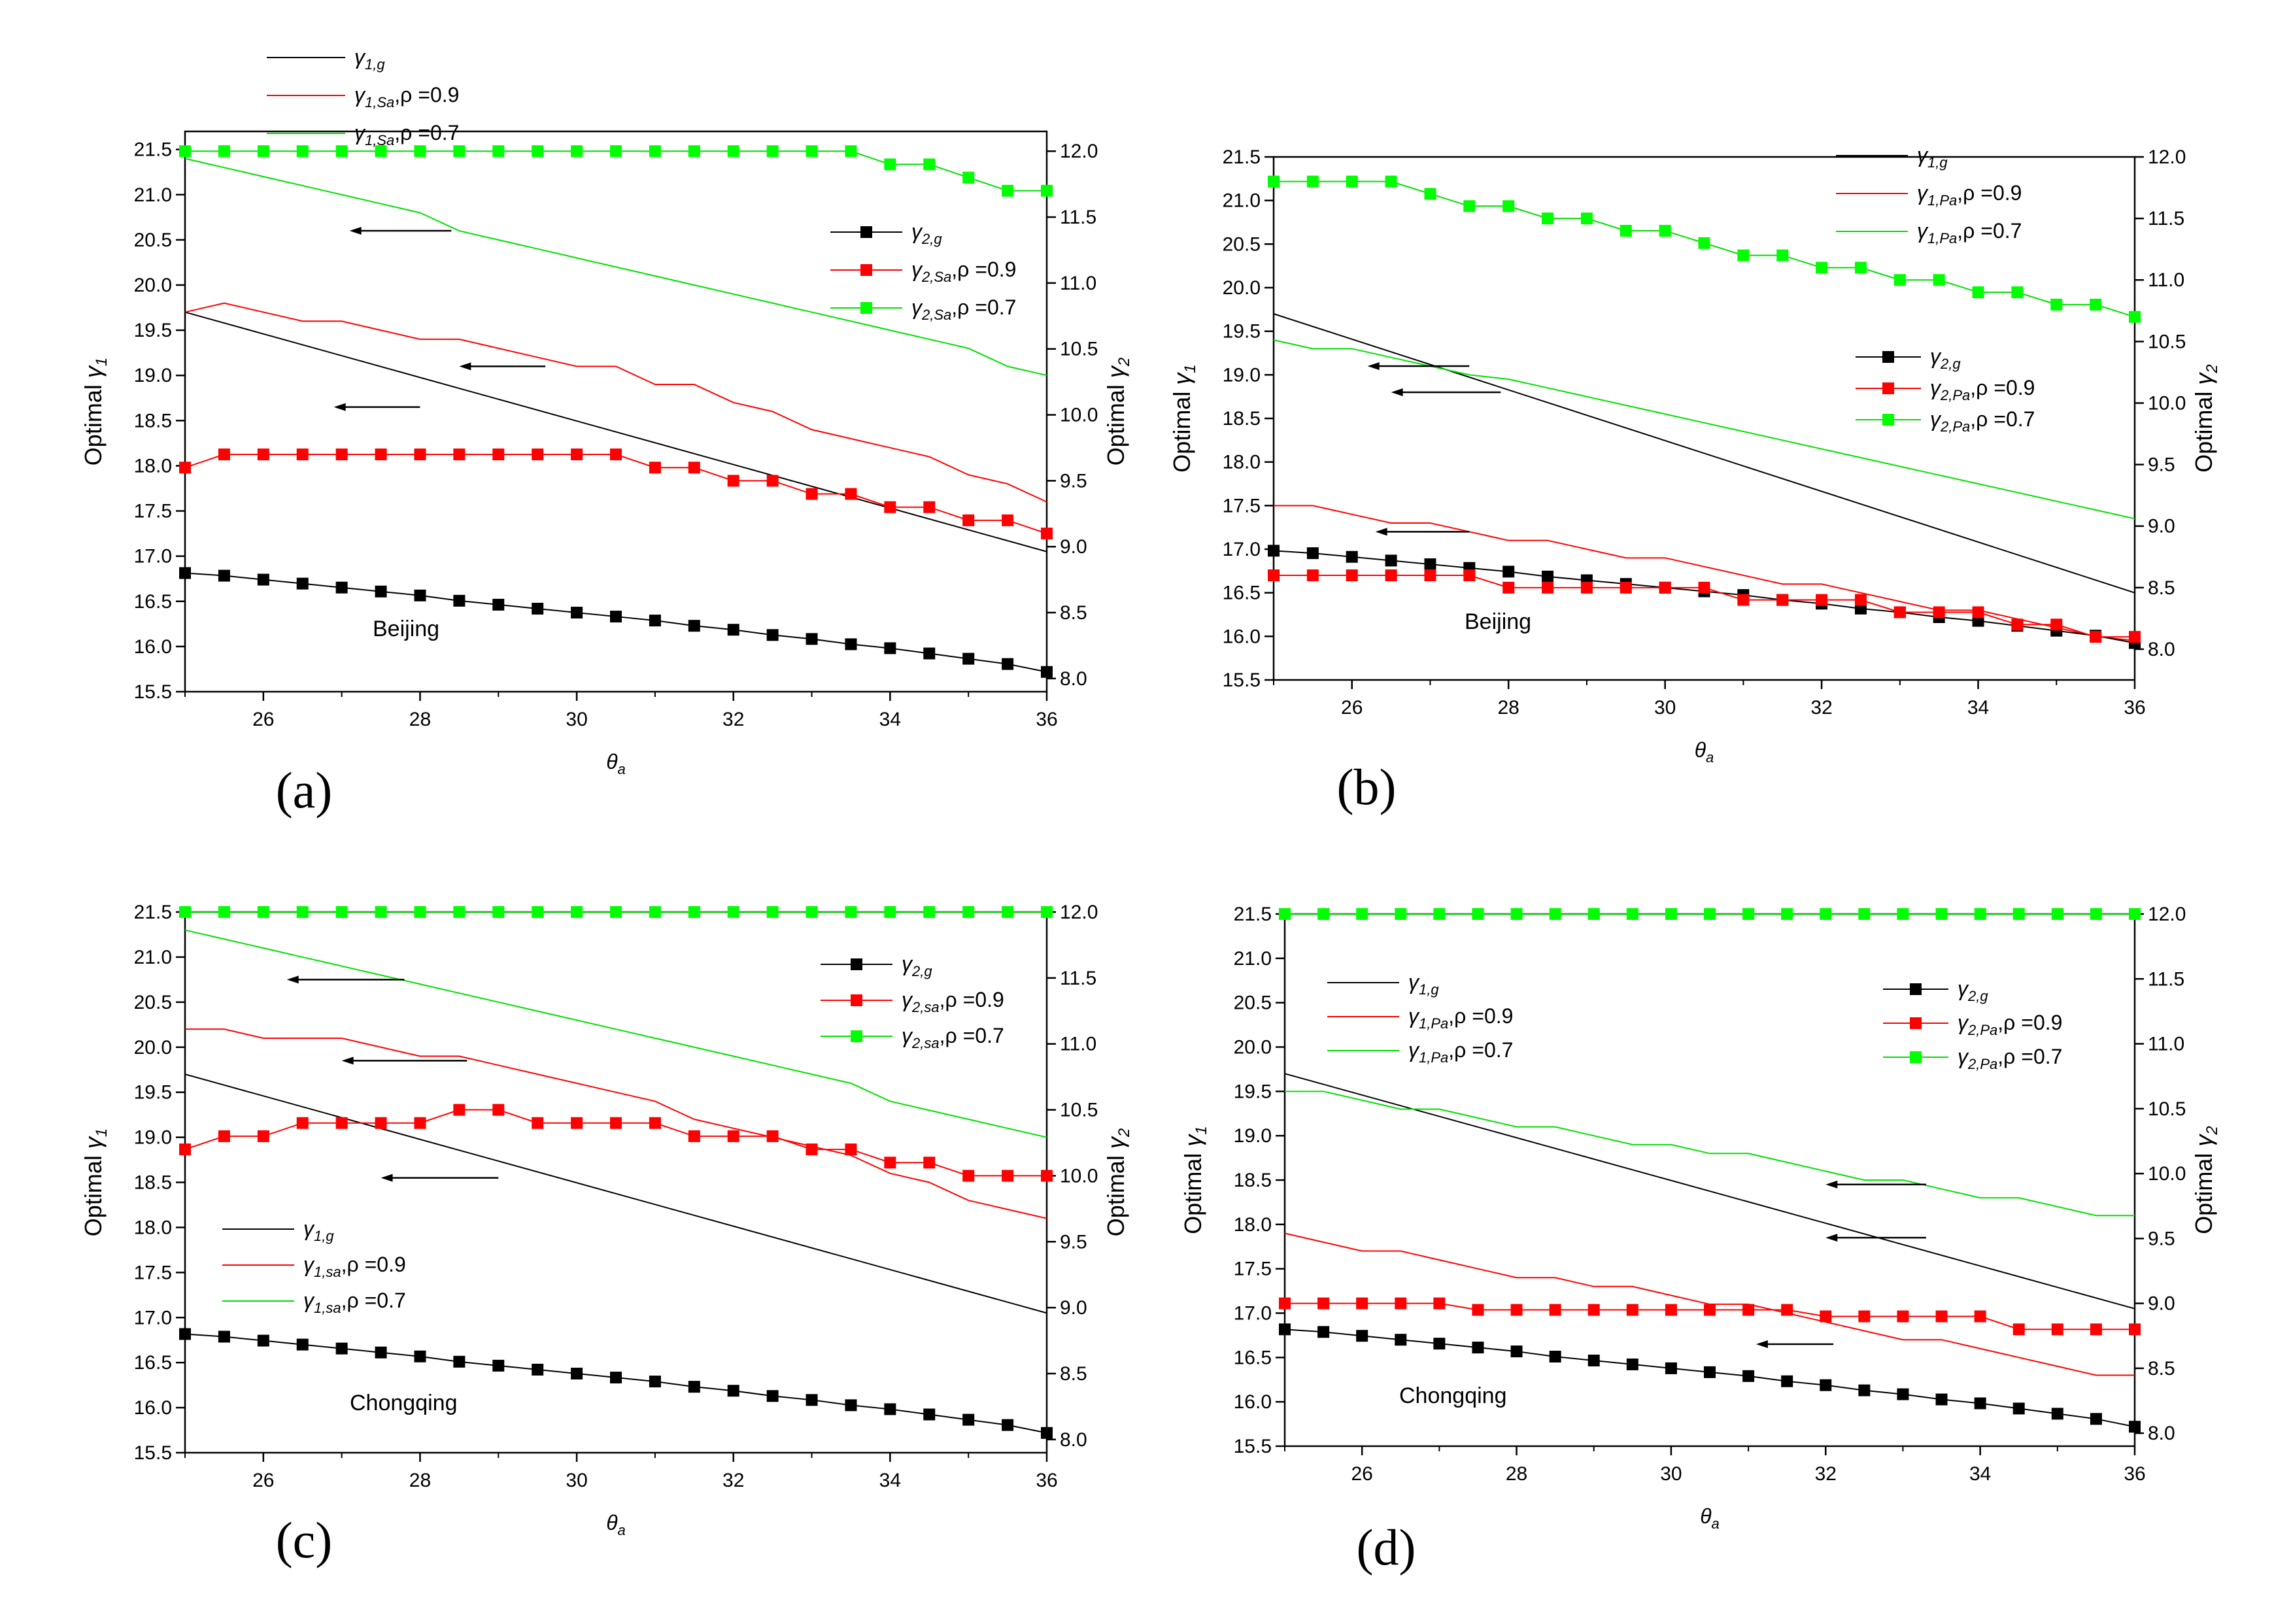 The height and width of the screenshot is (1624, 2291). What do you see at coordinates (1980, 1474) in the screenshot?
I see `x-tick-label: 34` at bounding box center [1980, 1474].